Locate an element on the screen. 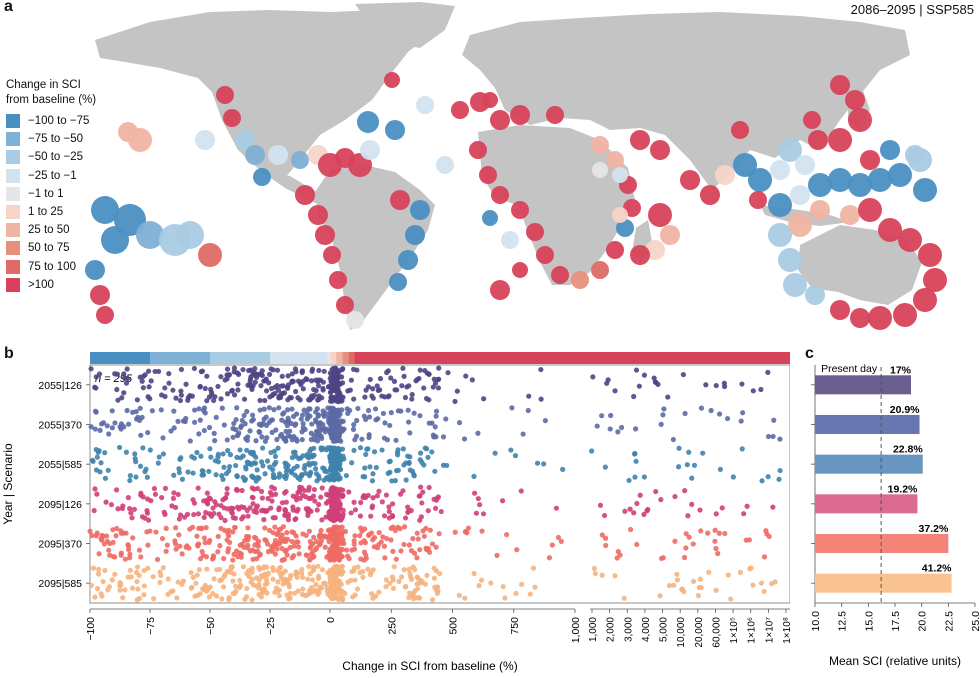  x-tick-label: 1,000 is located at coordinates (593, 629).